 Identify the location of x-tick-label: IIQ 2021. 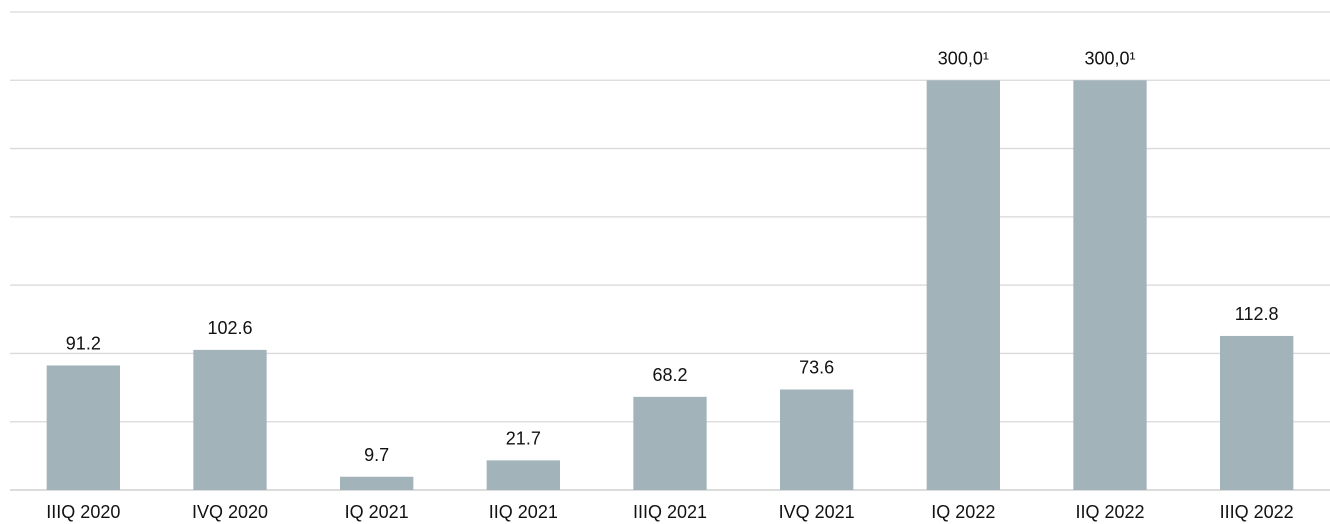
(523, 512).